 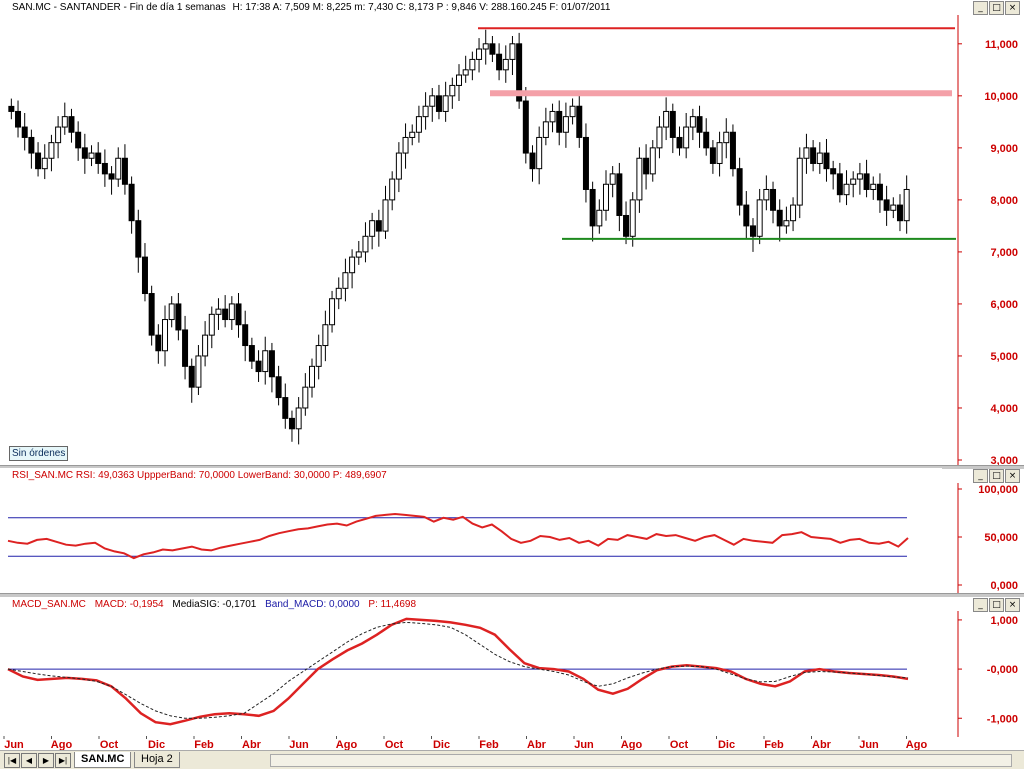 I want to click on rsi-window-buttons: _ □ ×, so click(x=996, y=476).